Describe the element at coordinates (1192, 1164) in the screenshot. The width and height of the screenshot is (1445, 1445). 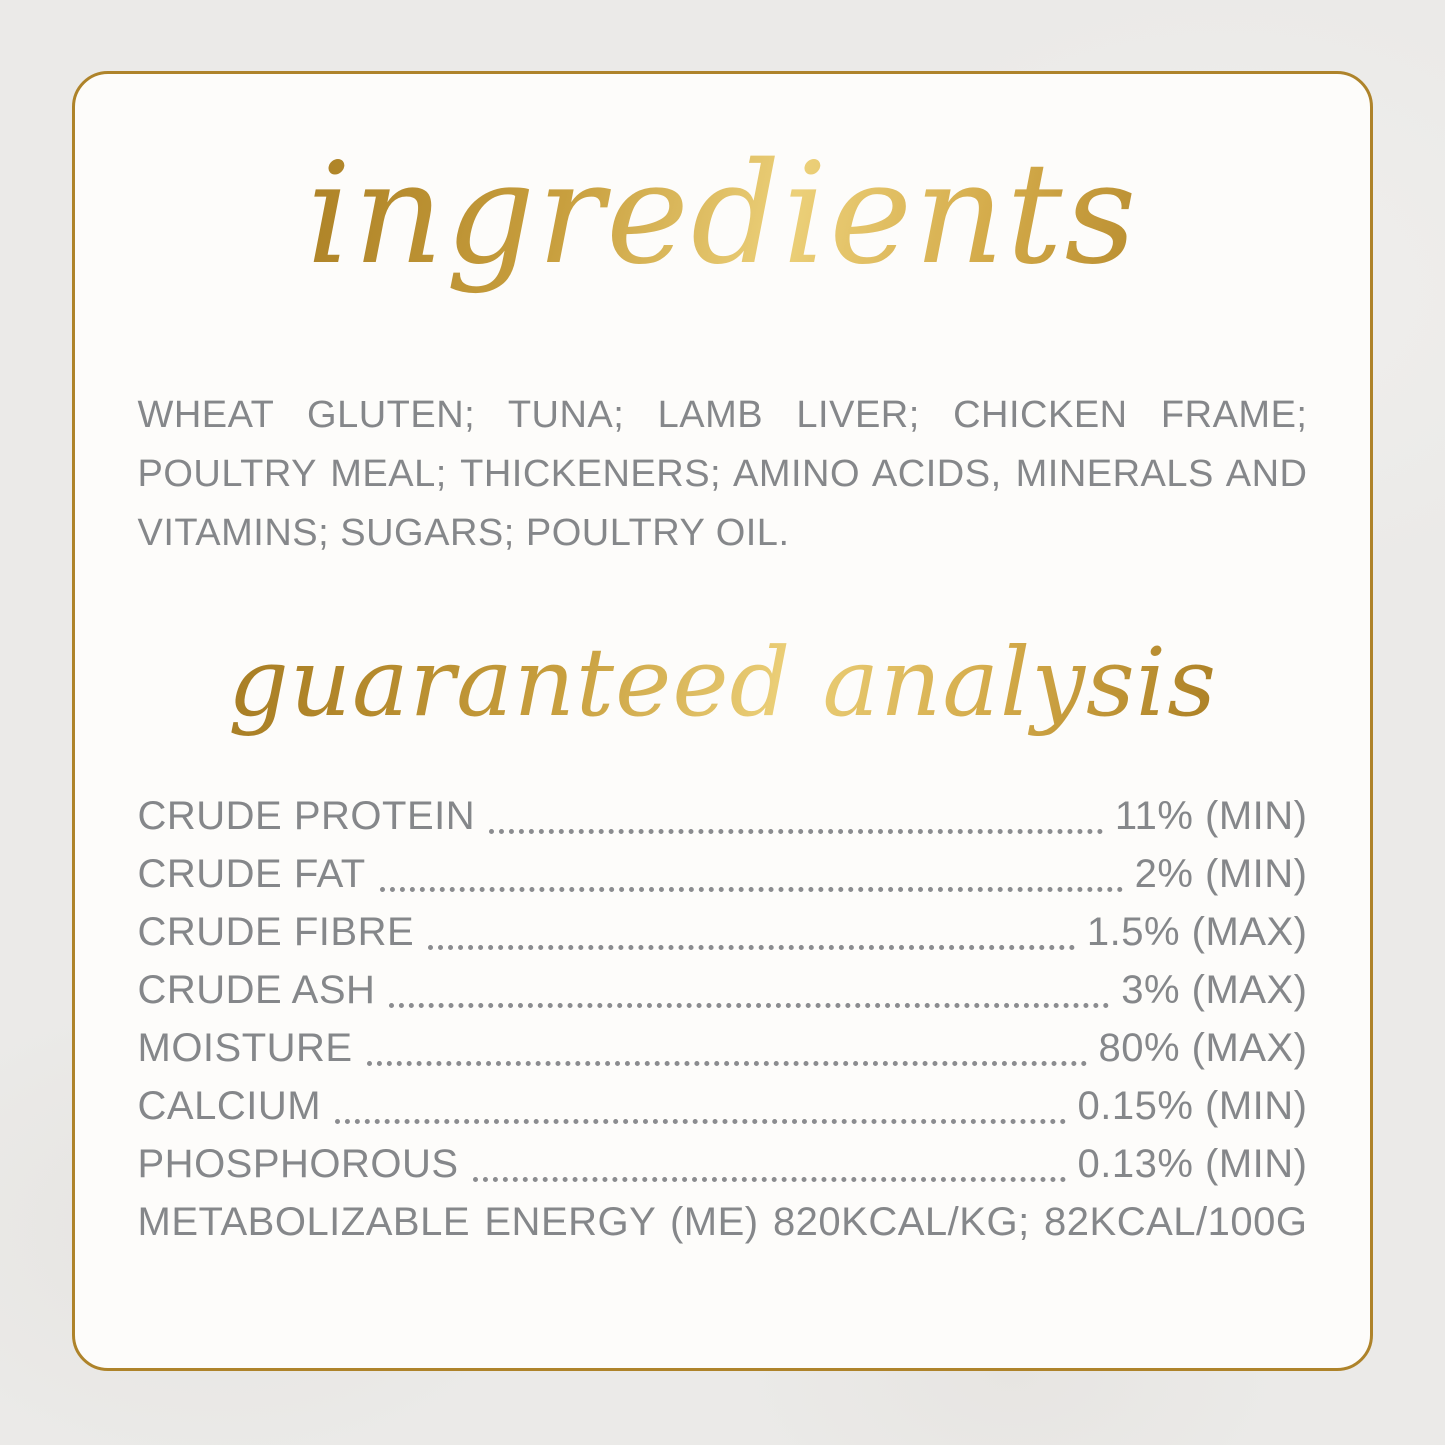
I see `analysis-value: 0.13% (MIN)` at that location.